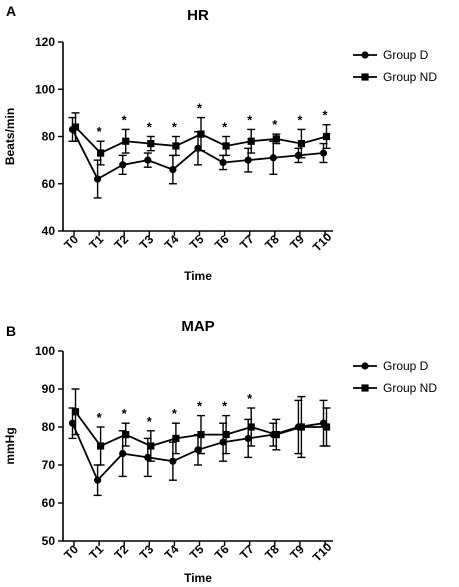 Image resolution: width=459 pixels, height=587 pixels. Describe the element at coordinates (49, 465) in the screenshot. I see `y-tick-label: 70` at that location.